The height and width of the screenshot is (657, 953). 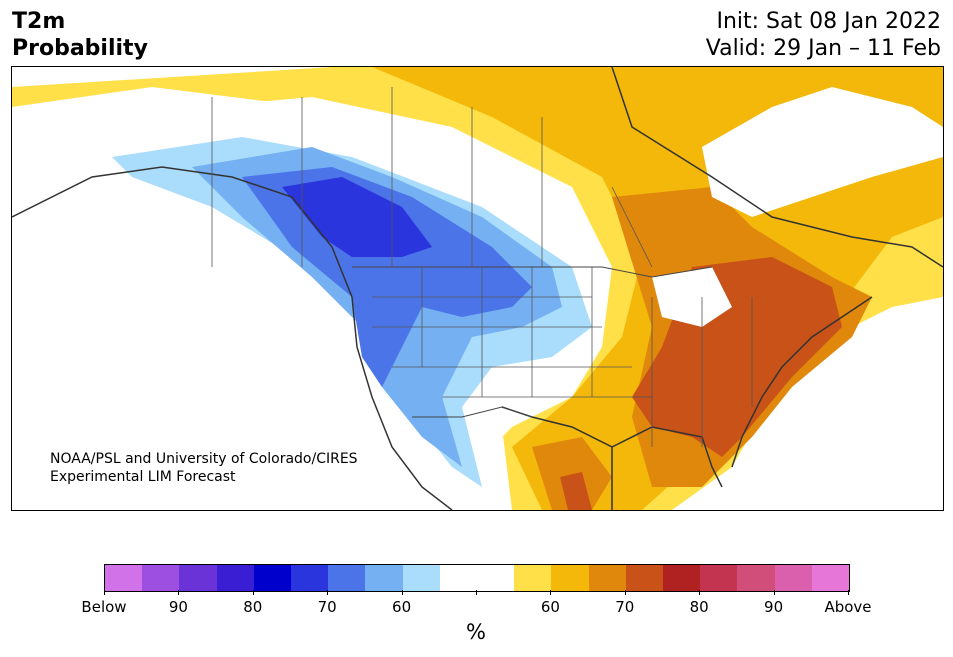 I want to click on border-us-canada, so click(x=532, y=272).